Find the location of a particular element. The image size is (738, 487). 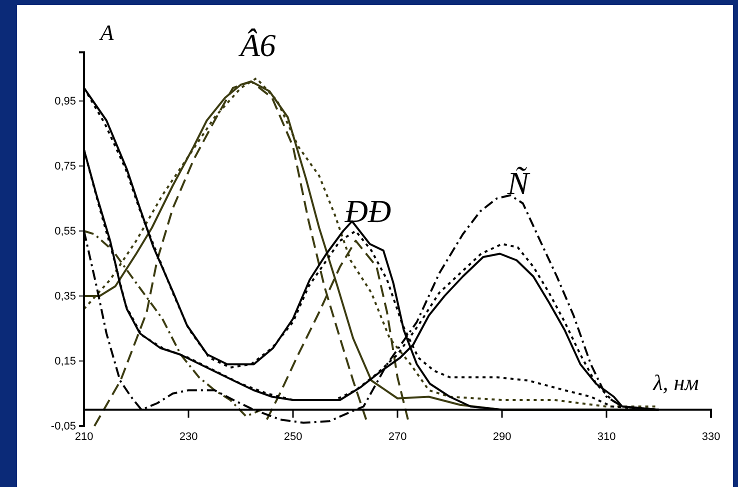

y-axis-title: A is located at coordinates (106, 32).